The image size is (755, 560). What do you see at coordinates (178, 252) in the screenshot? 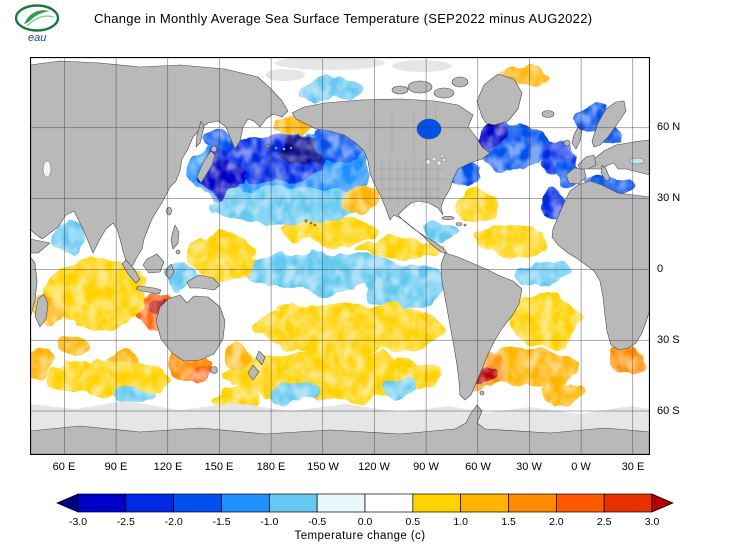
I see `landmass-mindanao` at bounding box center [178, 252].